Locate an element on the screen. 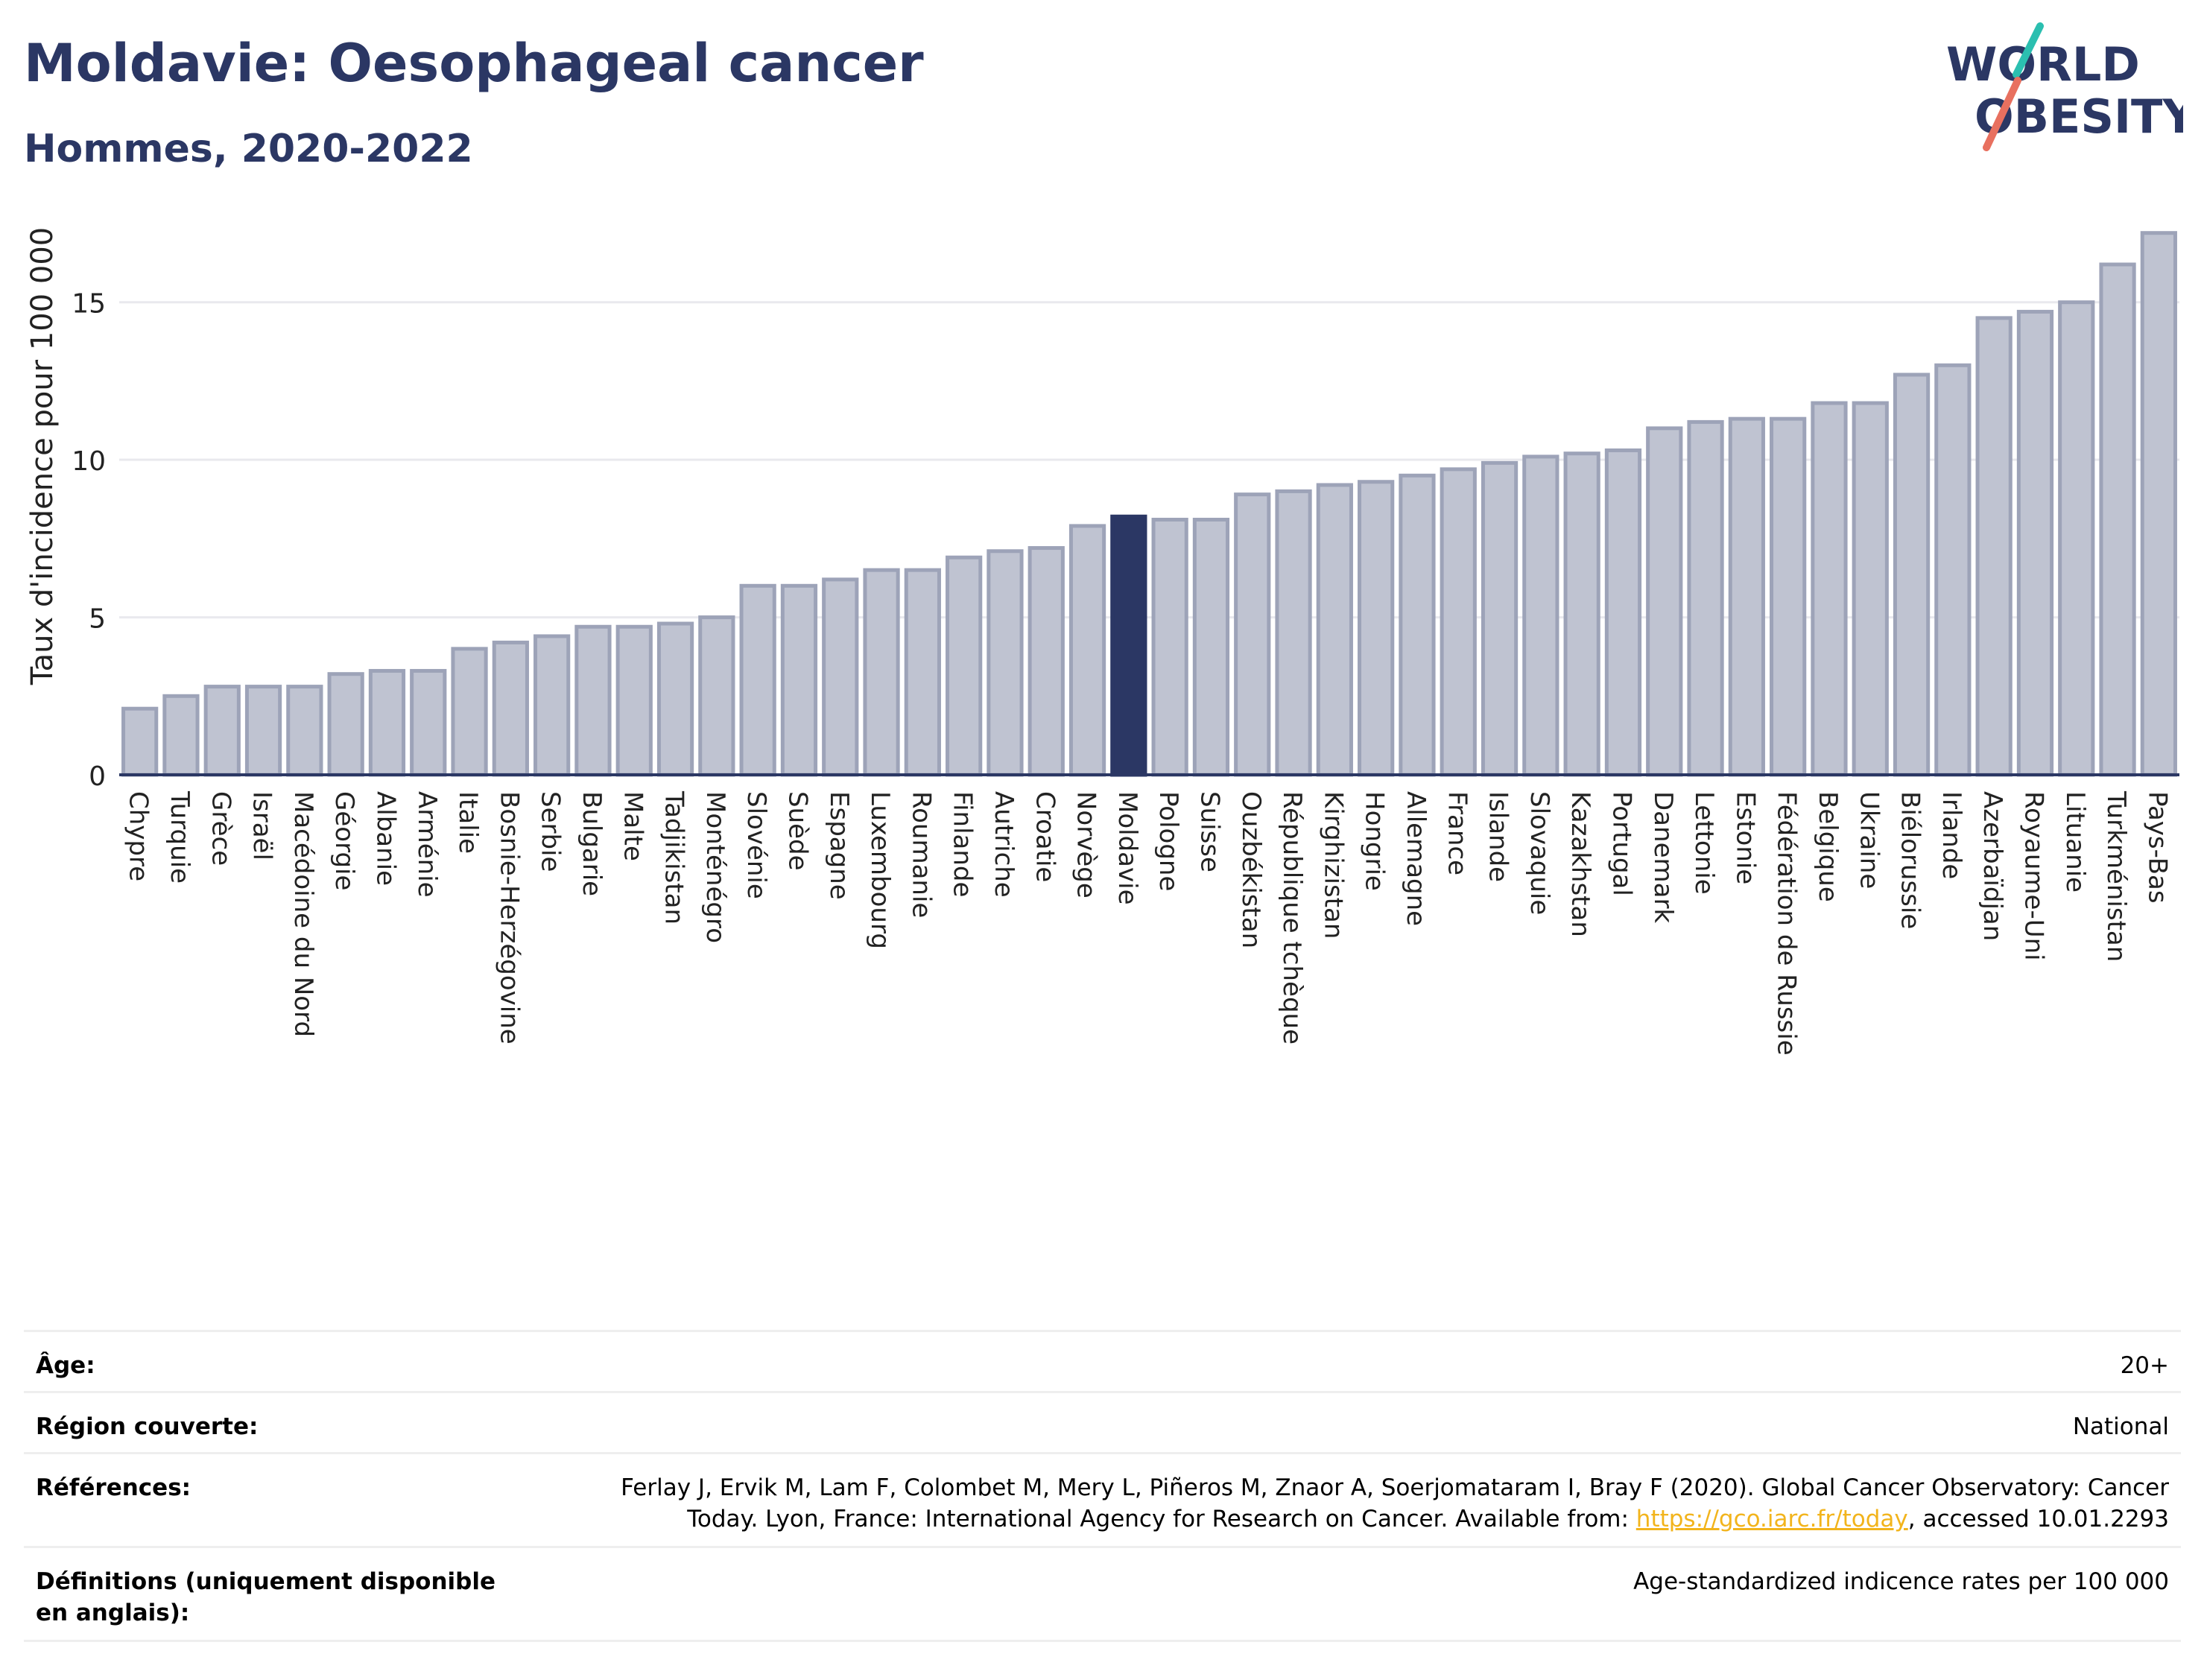  bar-autriche is located at coordinates (1005, 663).